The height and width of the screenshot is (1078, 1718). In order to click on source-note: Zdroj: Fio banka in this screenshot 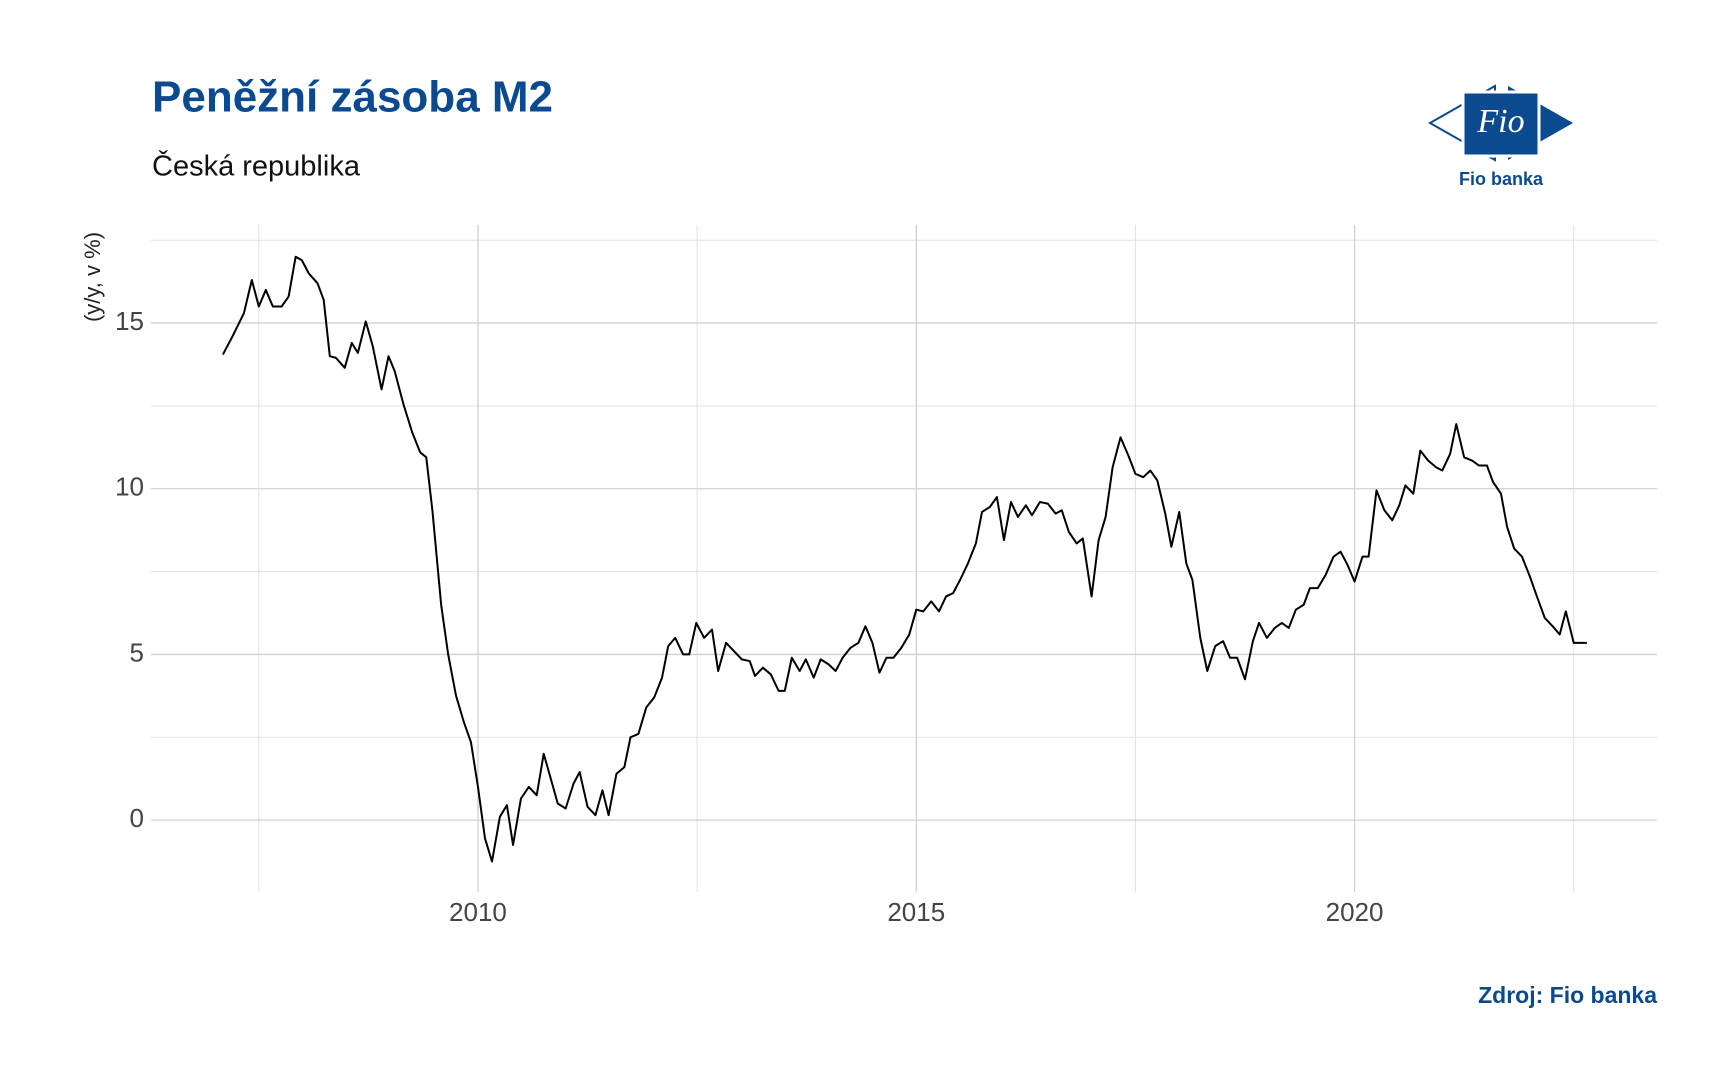, I will do `click(1567, 995)`.